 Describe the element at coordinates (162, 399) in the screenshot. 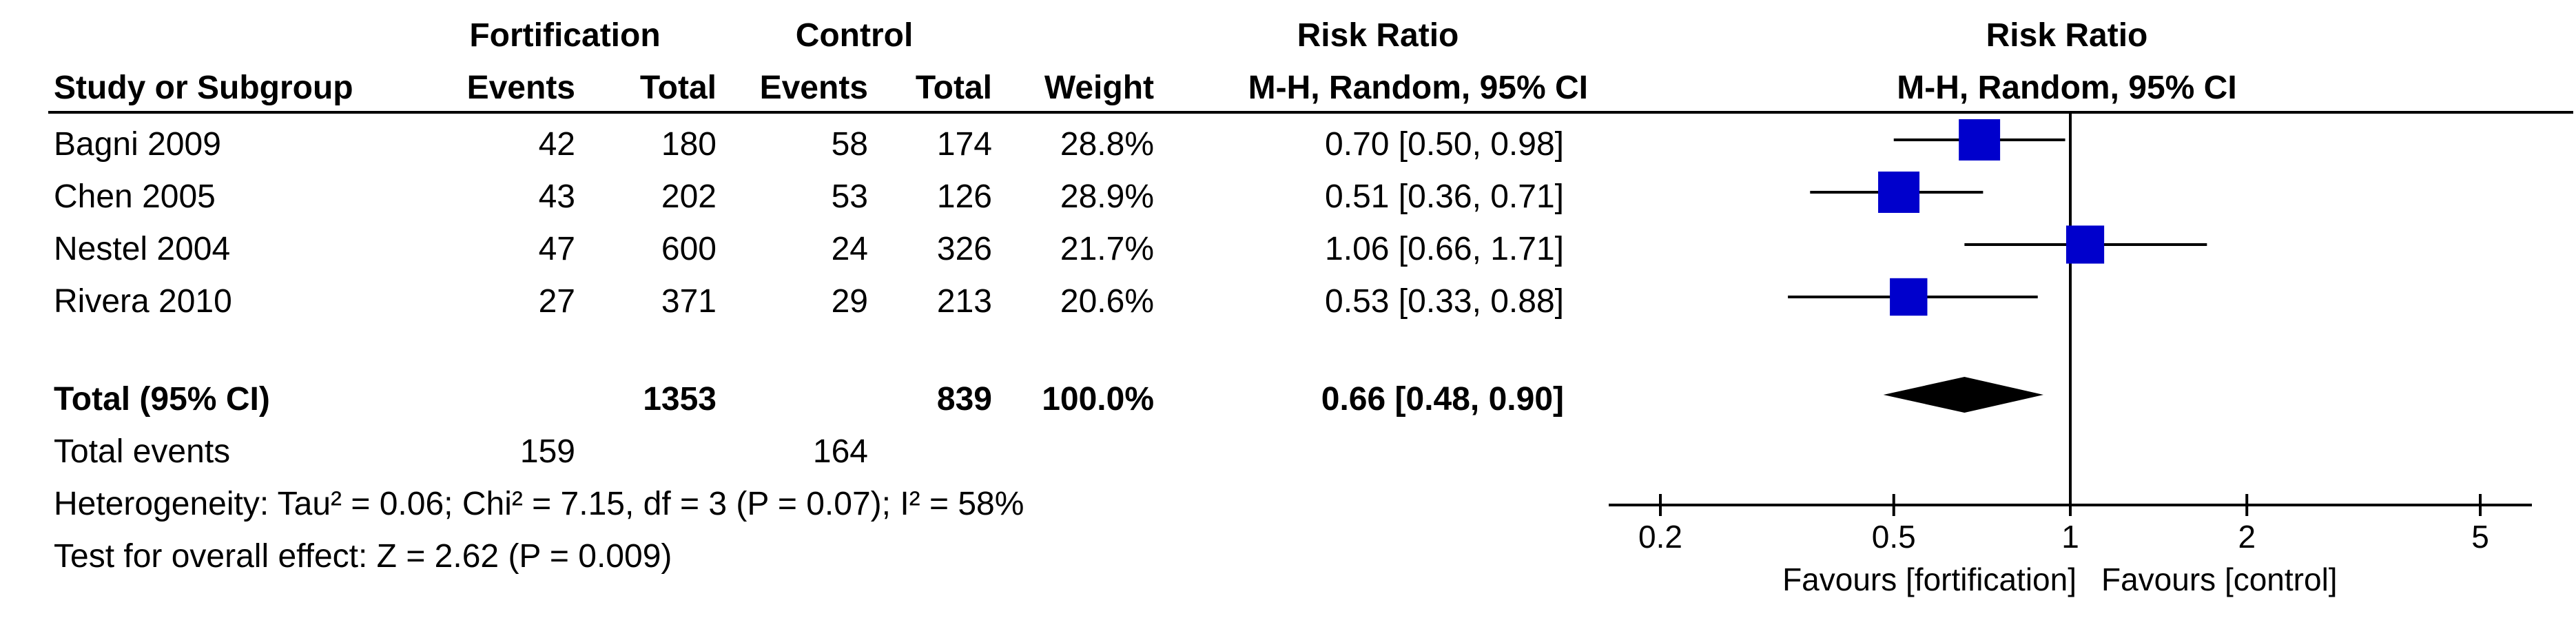

I see `total-label: Total (95% CI)` at that location.